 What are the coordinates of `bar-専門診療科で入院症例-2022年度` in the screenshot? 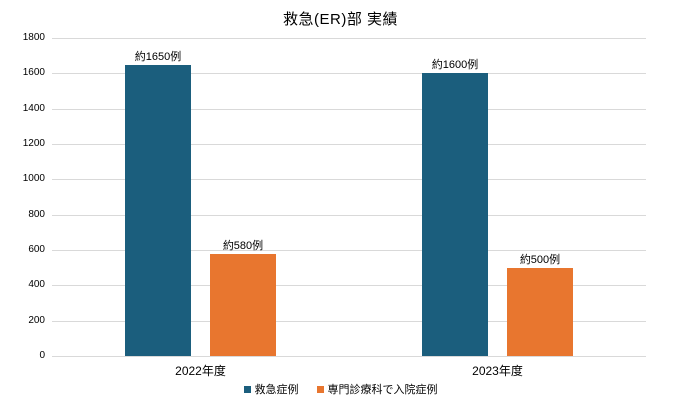 It's located at (243, 304).